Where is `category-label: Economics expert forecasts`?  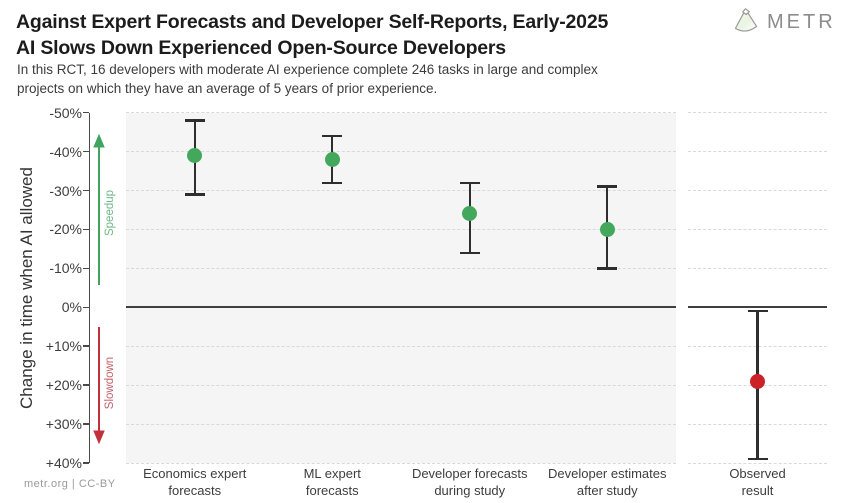
category-label: Economics expert forecasts is located at coordinates (195, 482).